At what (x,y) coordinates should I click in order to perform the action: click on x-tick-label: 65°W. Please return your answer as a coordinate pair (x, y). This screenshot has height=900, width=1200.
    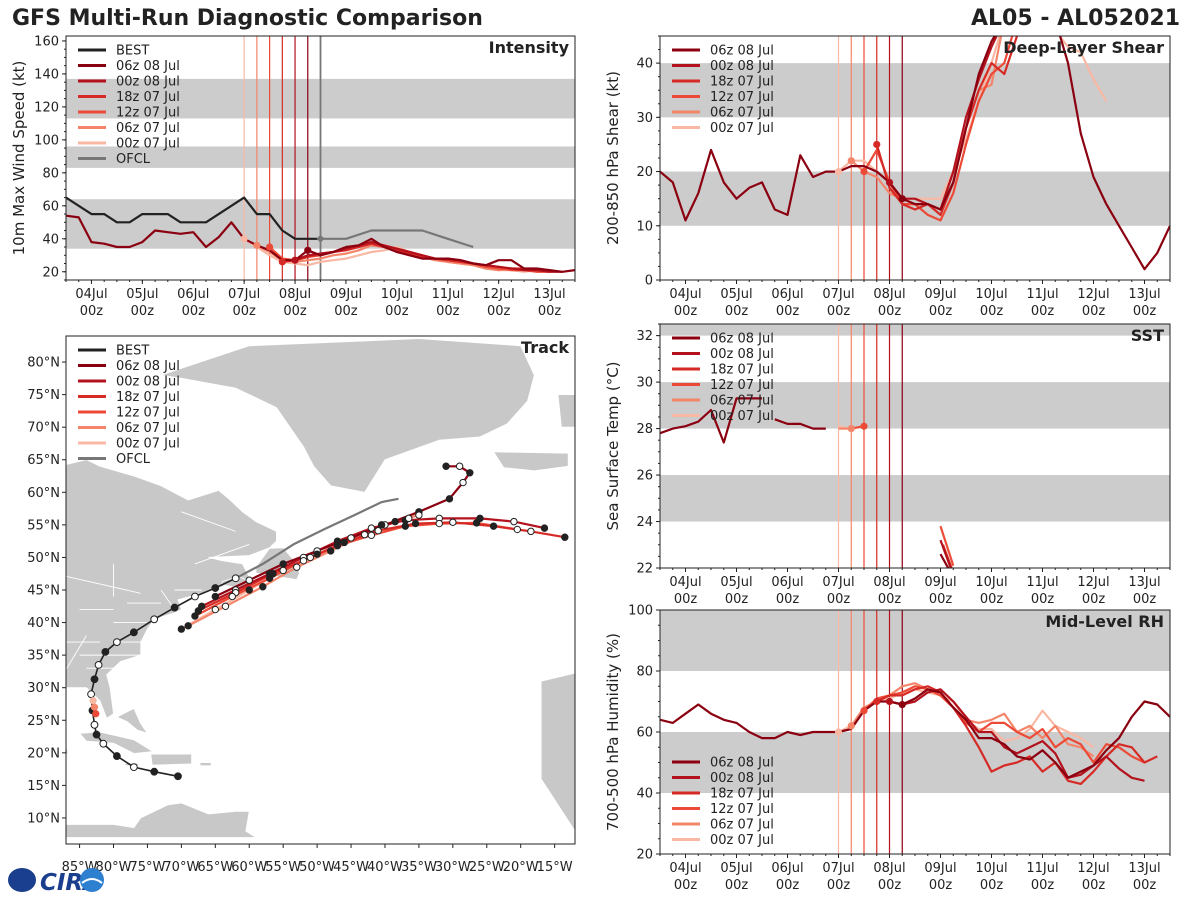
    Looking at the image, I should click on (215, 867).